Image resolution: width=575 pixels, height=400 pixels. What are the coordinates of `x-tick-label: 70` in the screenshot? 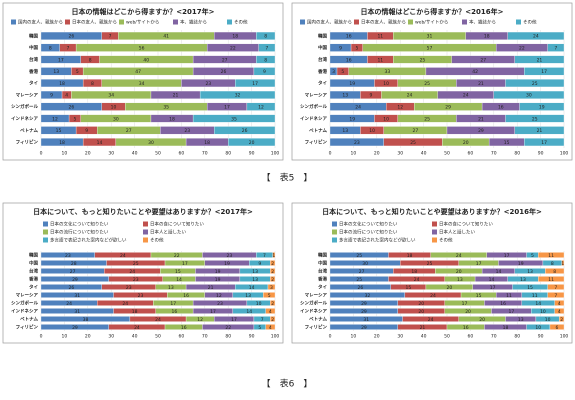 It's located at (205, 154).